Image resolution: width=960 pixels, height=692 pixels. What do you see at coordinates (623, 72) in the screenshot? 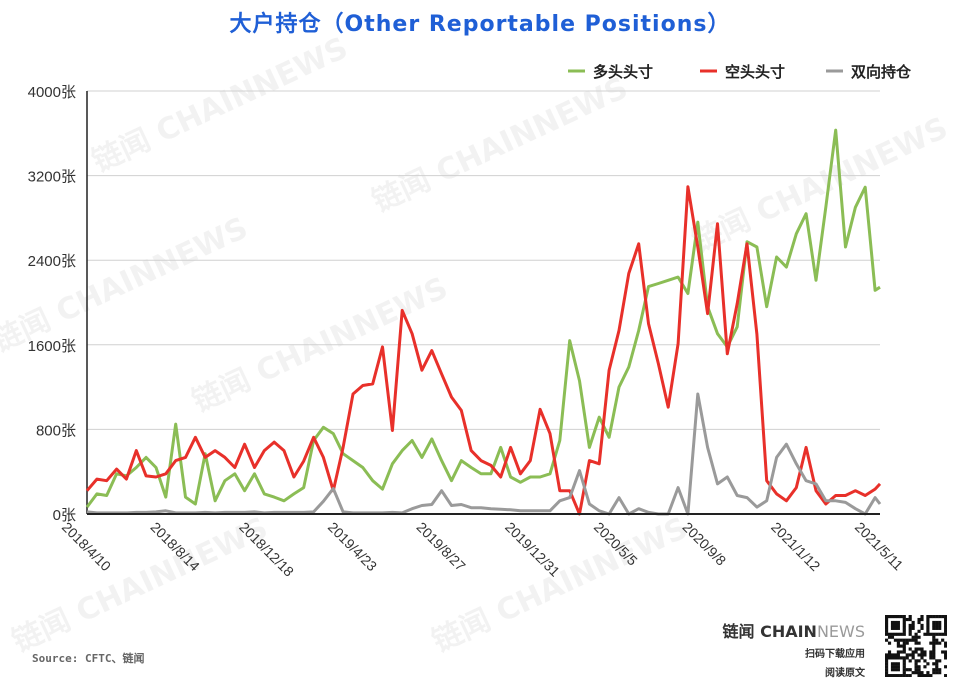
I see `legend-label: 多头头寸` at bounding box center [623, 72].